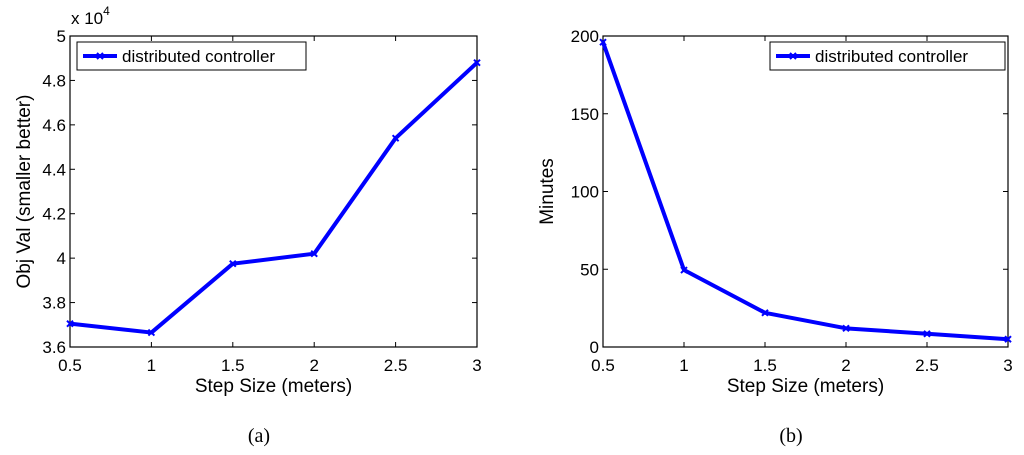 Image resolution: width=1024 pixels, height=455 pixels. What do you see at coordinates (54, 80) in the screenshot?
I see `y-tick-label: 4.8` at bounding box center [54, 80].